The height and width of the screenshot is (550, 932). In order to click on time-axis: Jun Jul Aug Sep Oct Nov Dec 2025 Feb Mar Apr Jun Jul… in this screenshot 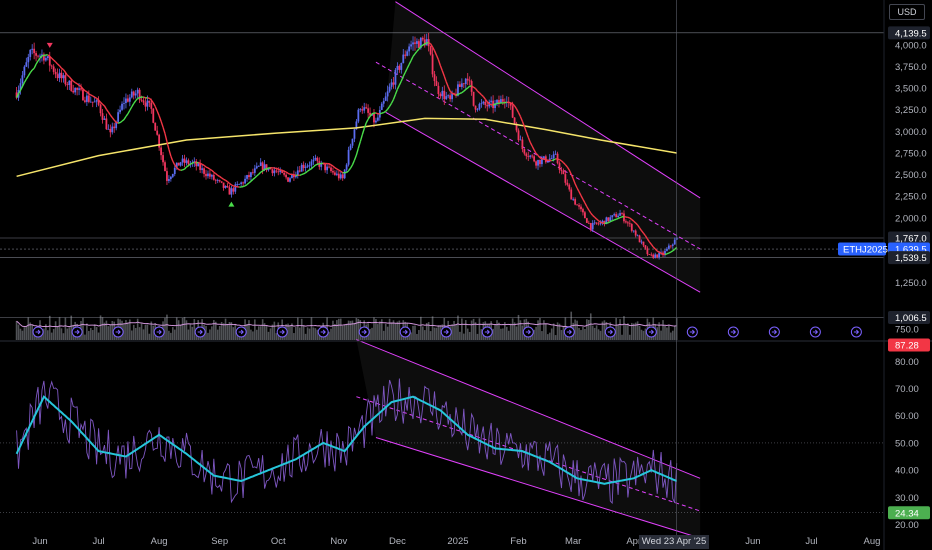, I will do `click(456, 541)`.